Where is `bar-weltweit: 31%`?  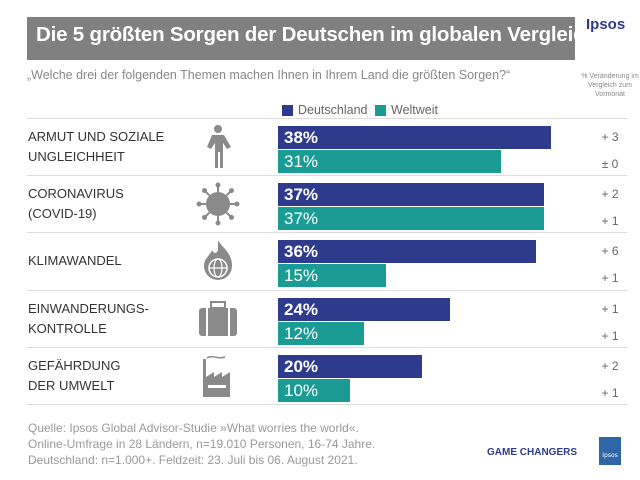 bar-weltweit: 31% is located at coordinates (389, 161).